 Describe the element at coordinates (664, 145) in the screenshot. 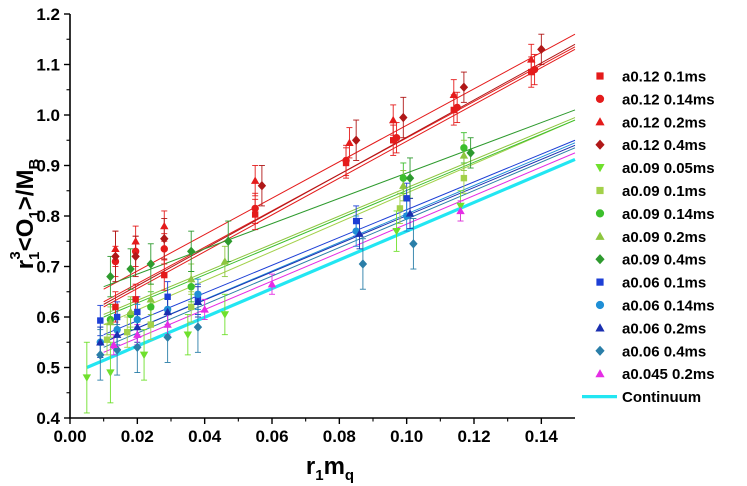

I see `legend-label-3: a0.12 0.4ms` at that location.